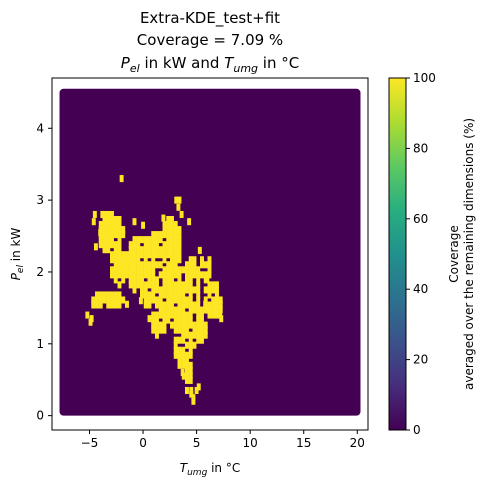  Describe the element at coordinates (40, 200) in the screenshot. I see `y-tick-label: 3` at that location.